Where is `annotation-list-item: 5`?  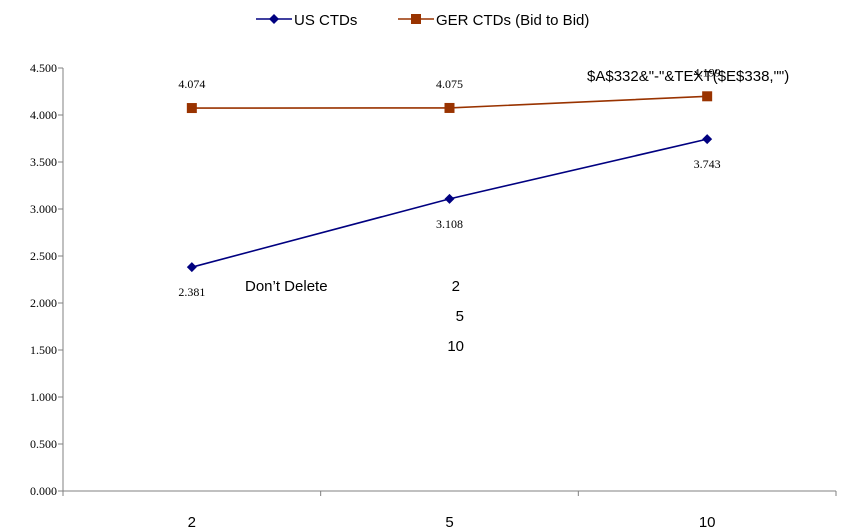
annotation-list-item: 5 is located at coordinates (460, 316).